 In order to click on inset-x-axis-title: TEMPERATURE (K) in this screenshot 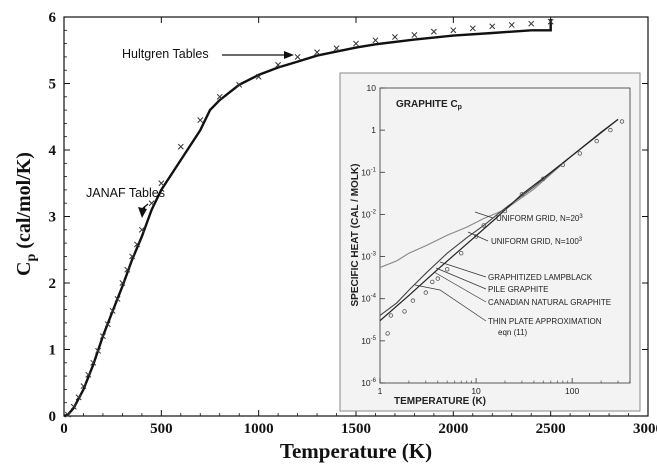, I will do `click(440, 401)`.